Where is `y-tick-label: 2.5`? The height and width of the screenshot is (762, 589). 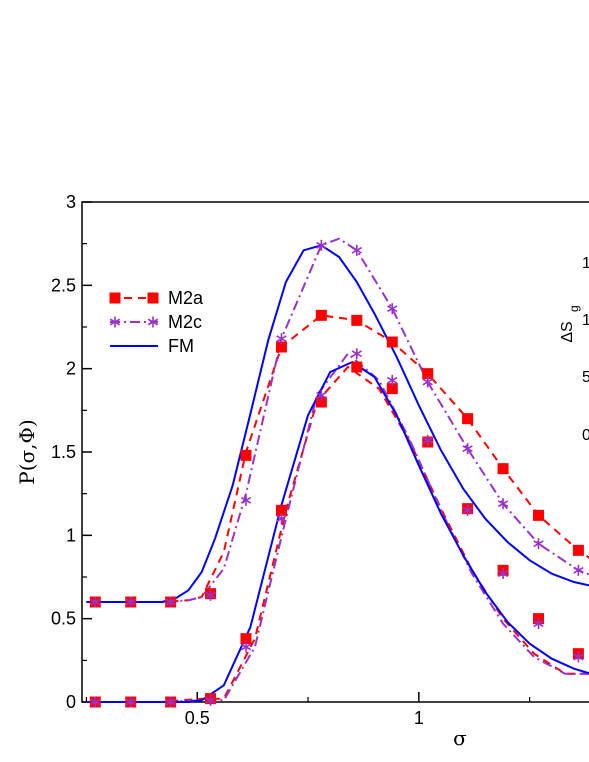
y-tick-label: 2.5 is located at coordinates (63, 285).